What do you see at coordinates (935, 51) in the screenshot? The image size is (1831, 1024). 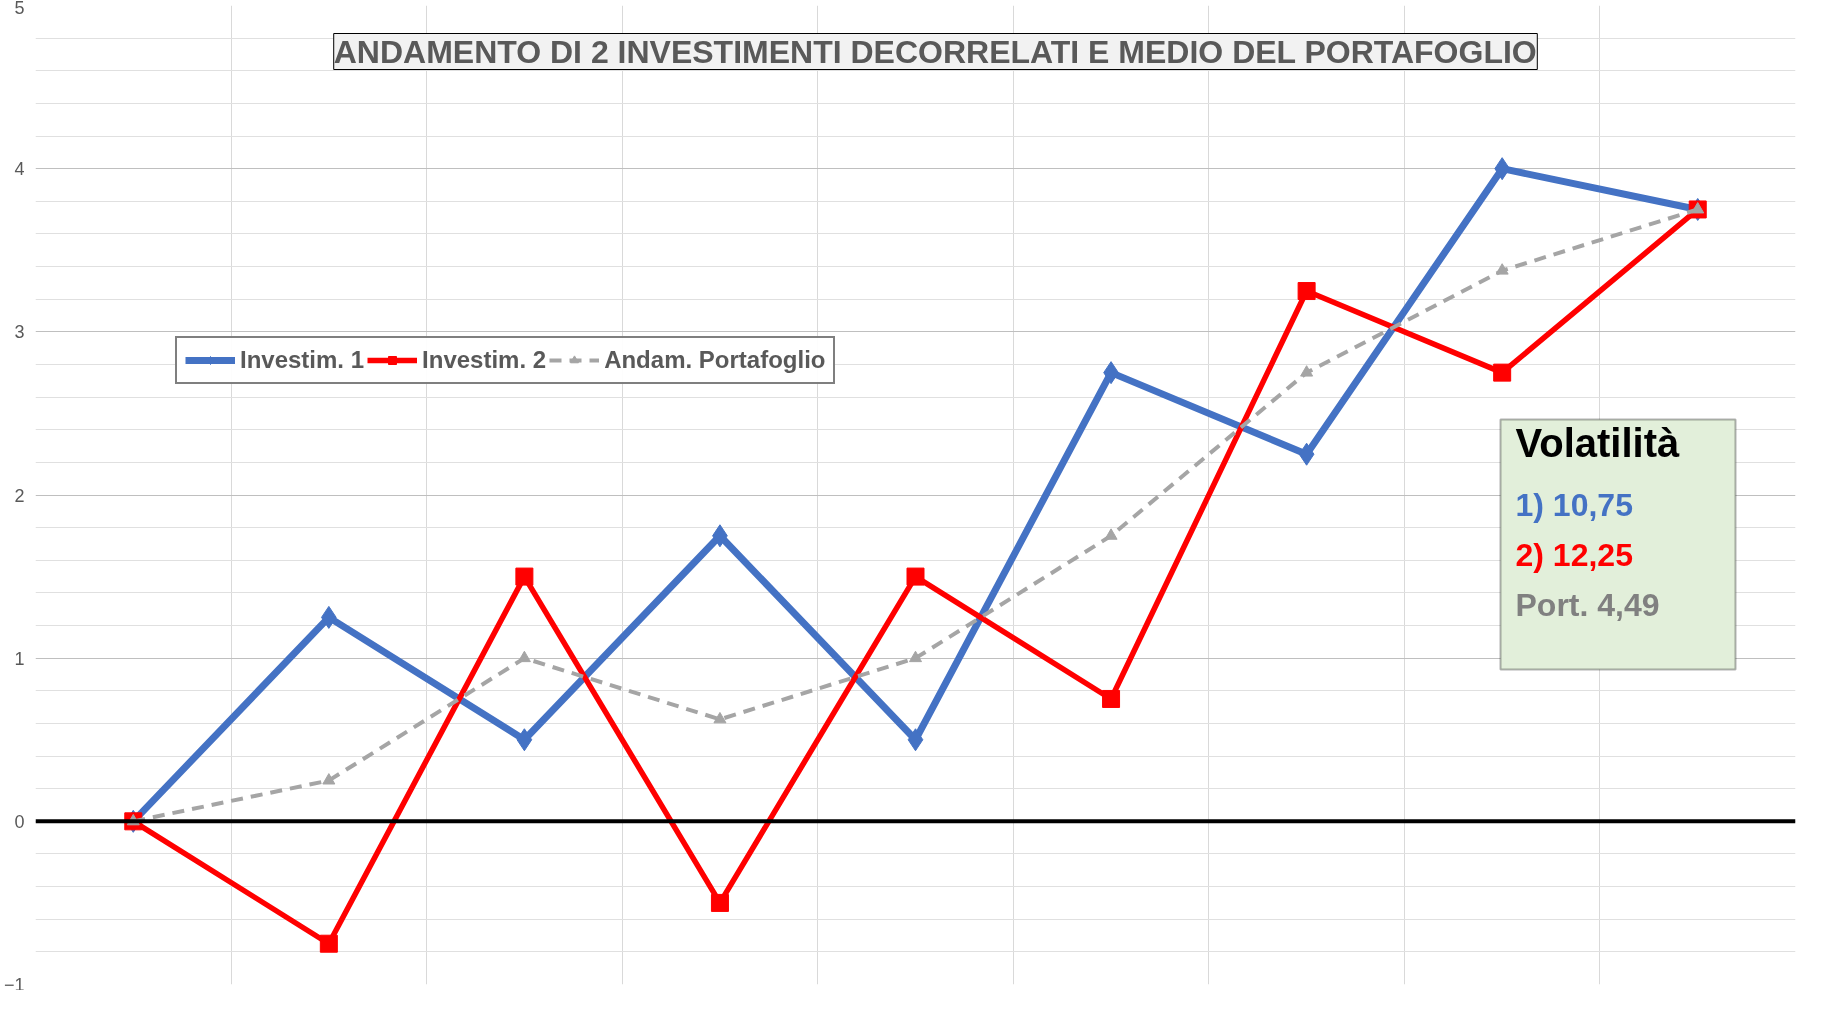 I see `text: ANDAMENTO DI 2 INVESTIMENTI DECORRELATI E MEDIO DEL PORTAFOGLIO` at bounding box center [935, 51].